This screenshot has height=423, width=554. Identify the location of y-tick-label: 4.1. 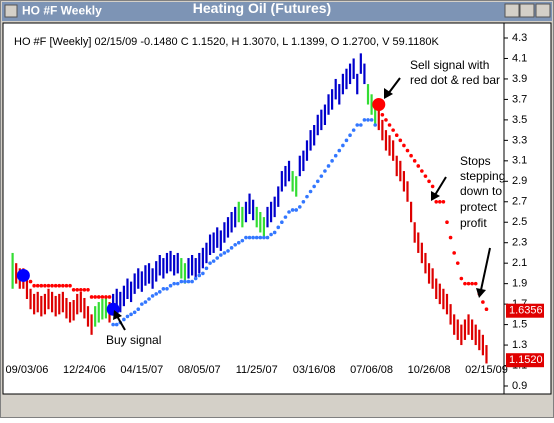
(519, 58).